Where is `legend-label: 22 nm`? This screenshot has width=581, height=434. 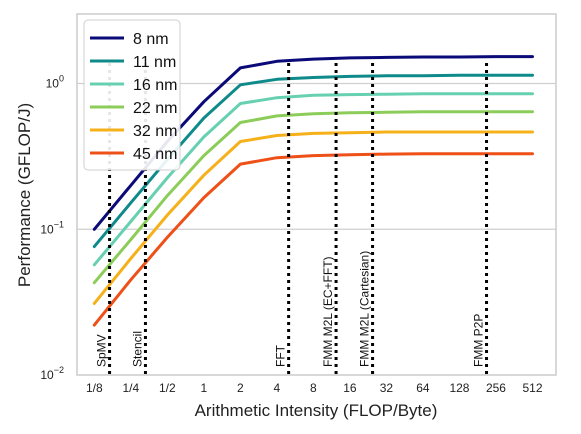 legend-label: 22 nm is located at coordinates (155, 108).